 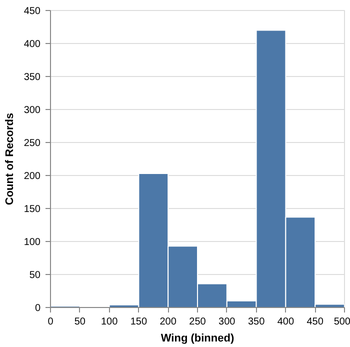 I want to click on x-tick-label: 500, so click(x=342, y=322).